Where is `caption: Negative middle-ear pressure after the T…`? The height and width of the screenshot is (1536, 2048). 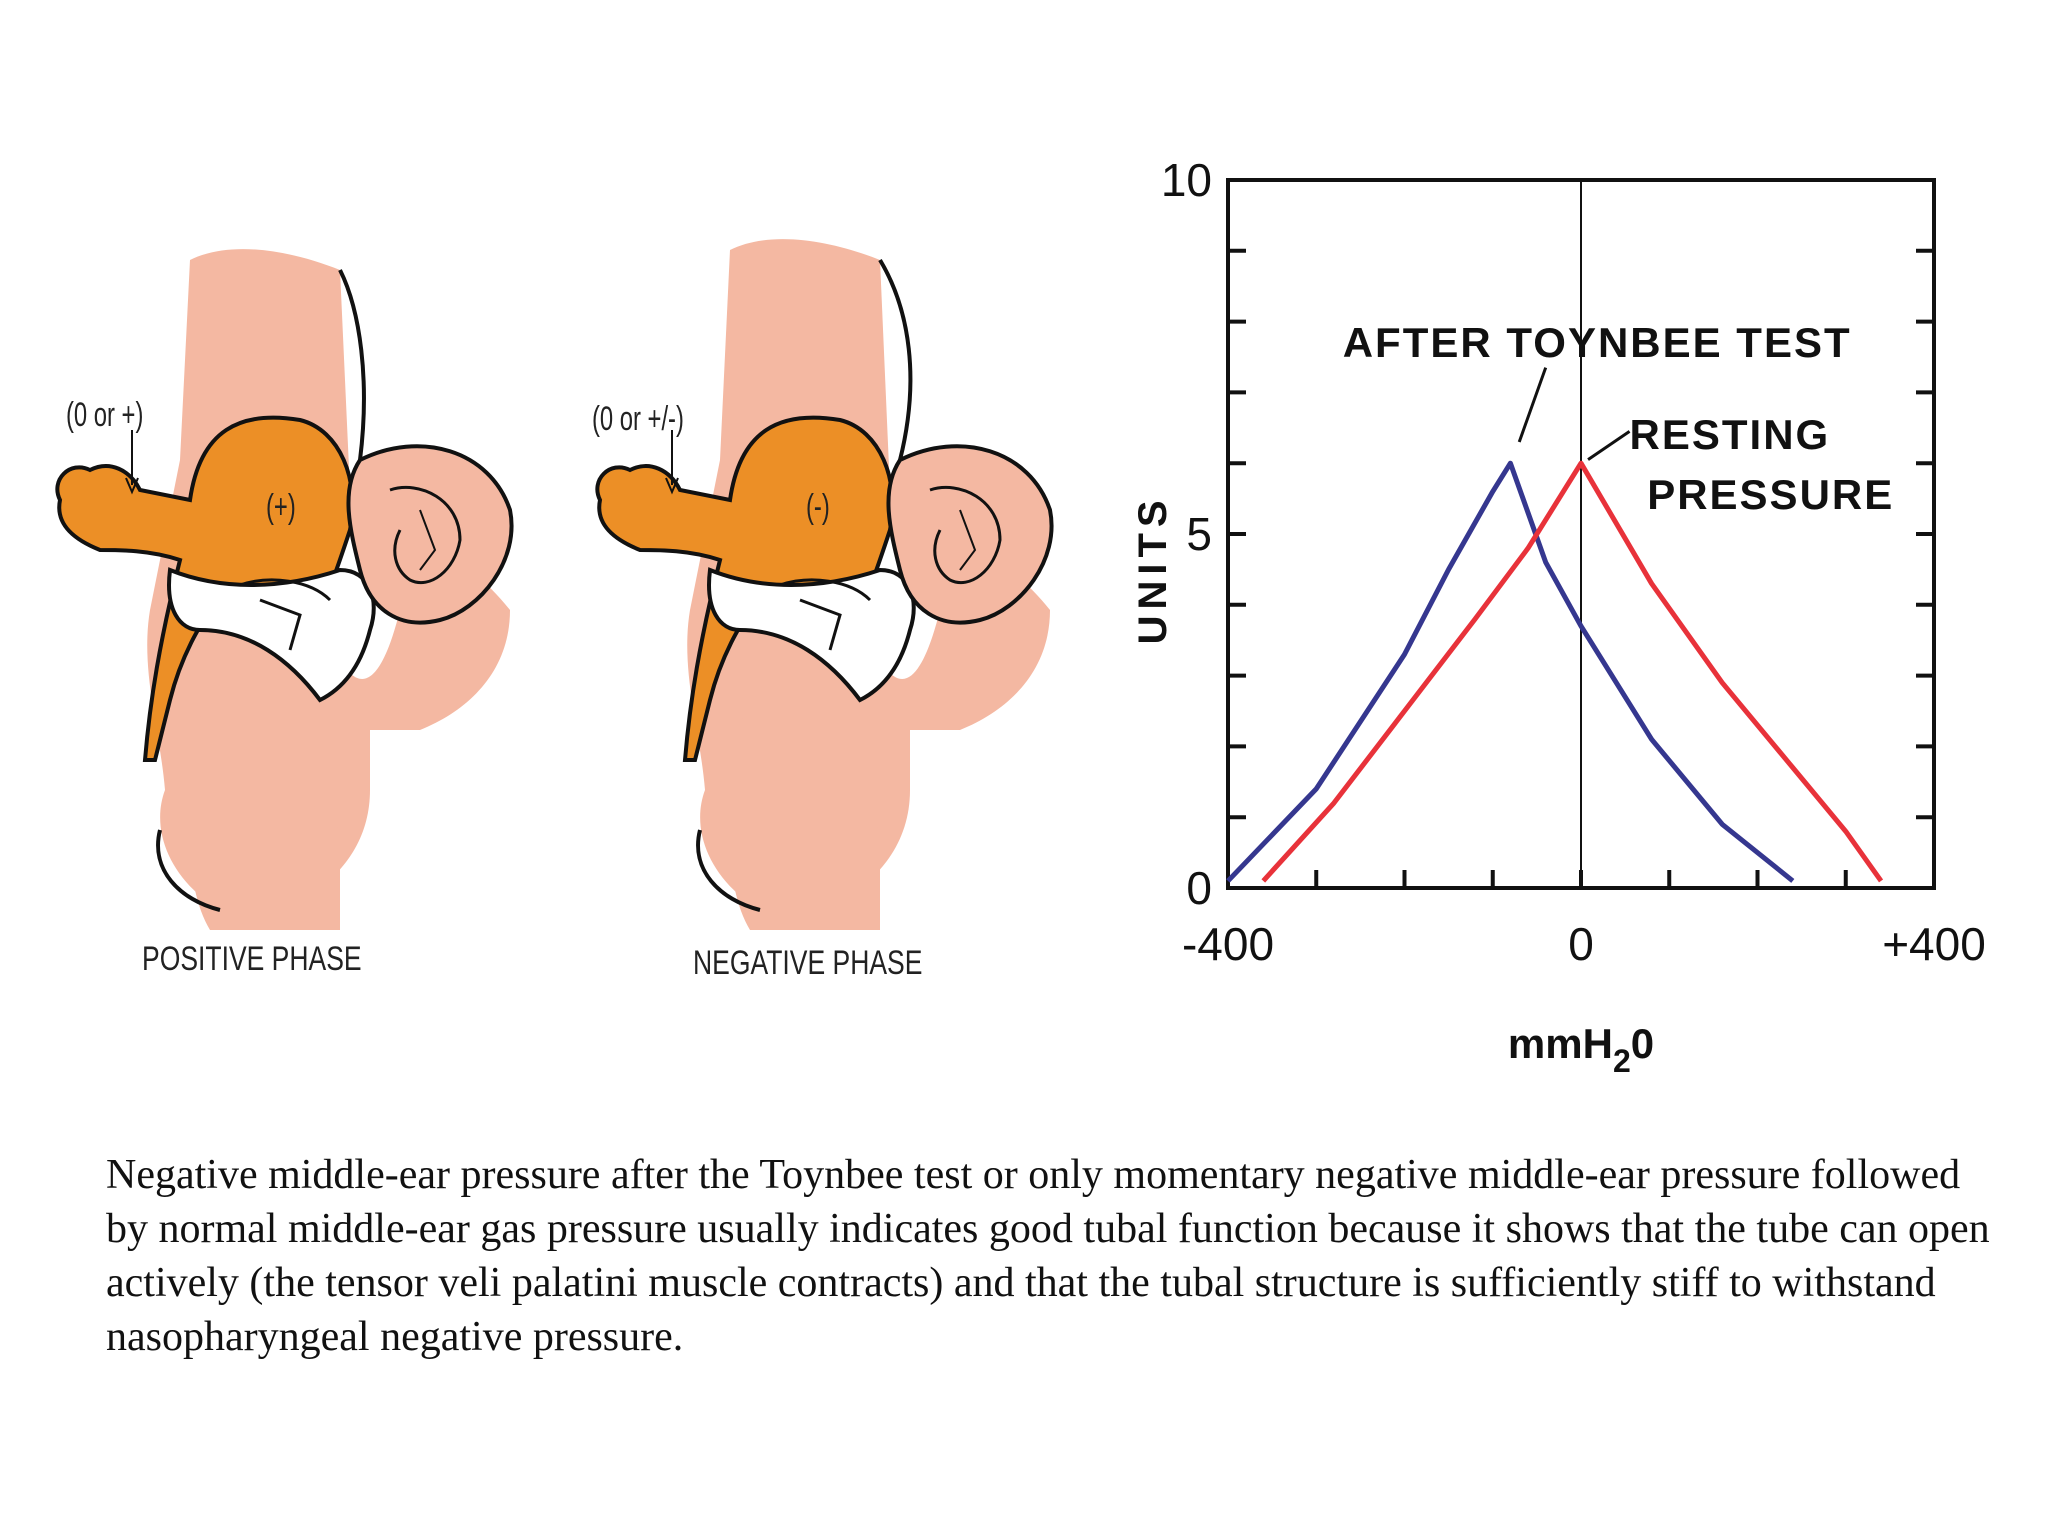 caption: Negative middle-ear pressure after the T… is located at coordinates (1053, 1256).